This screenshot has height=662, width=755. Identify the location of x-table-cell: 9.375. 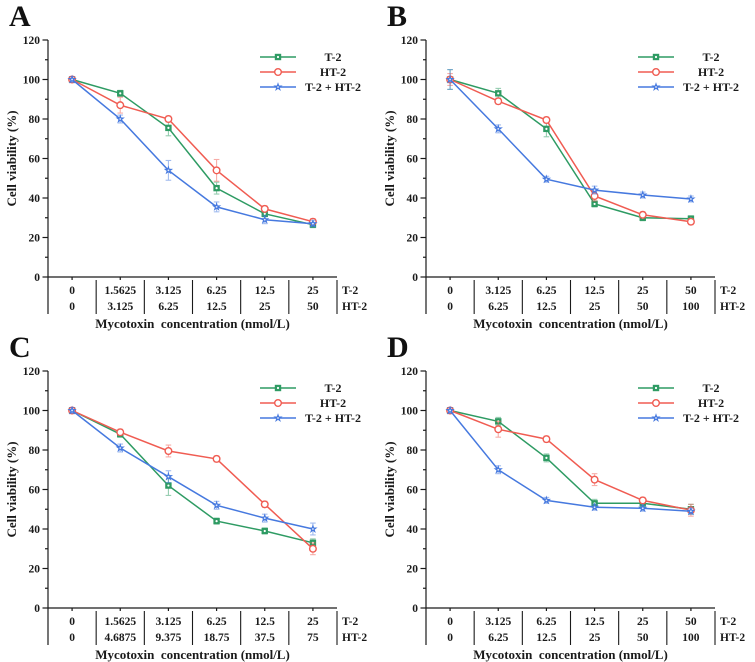
(168, 638).